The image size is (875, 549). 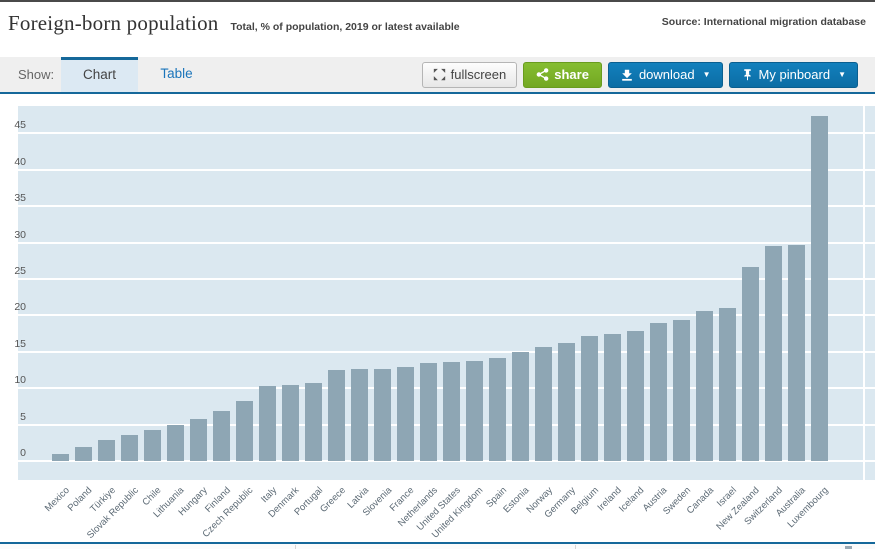 I want to click on fullscreen-button: fullscreen, so click(x=469, y=74).